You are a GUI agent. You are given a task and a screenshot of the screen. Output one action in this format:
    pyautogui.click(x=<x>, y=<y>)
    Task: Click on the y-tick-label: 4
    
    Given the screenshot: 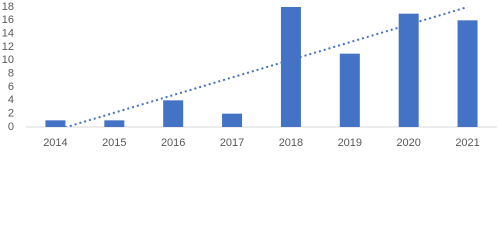 What is the action you would take?
    pyautogui.click(x=11, y=100)
    